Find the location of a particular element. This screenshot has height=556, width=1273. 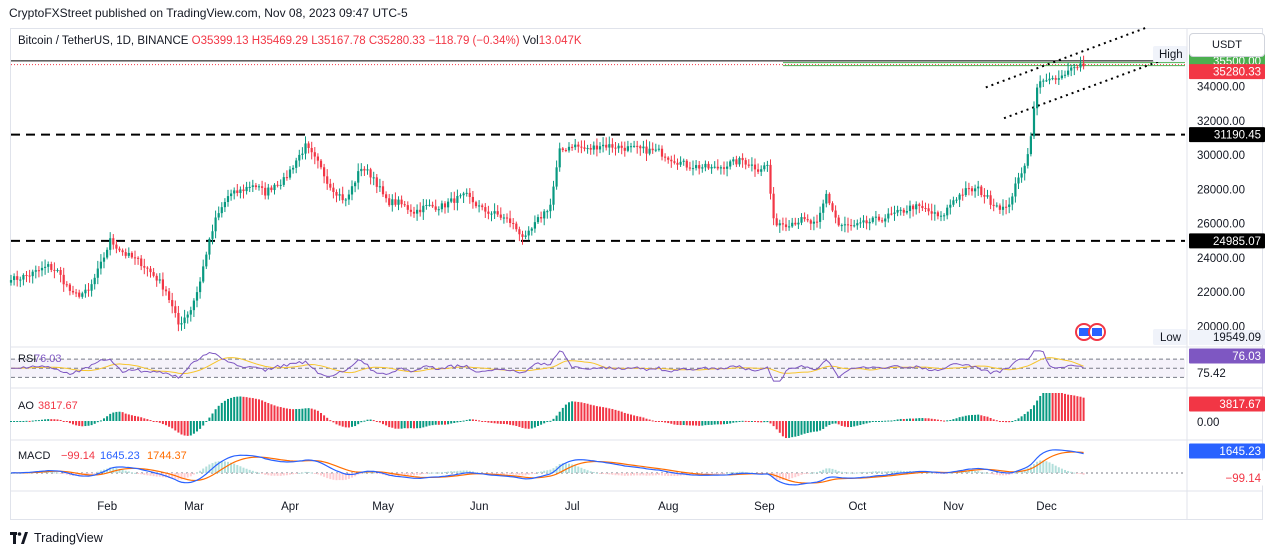

channel-upper-line is located at coordinates (1067, 57).